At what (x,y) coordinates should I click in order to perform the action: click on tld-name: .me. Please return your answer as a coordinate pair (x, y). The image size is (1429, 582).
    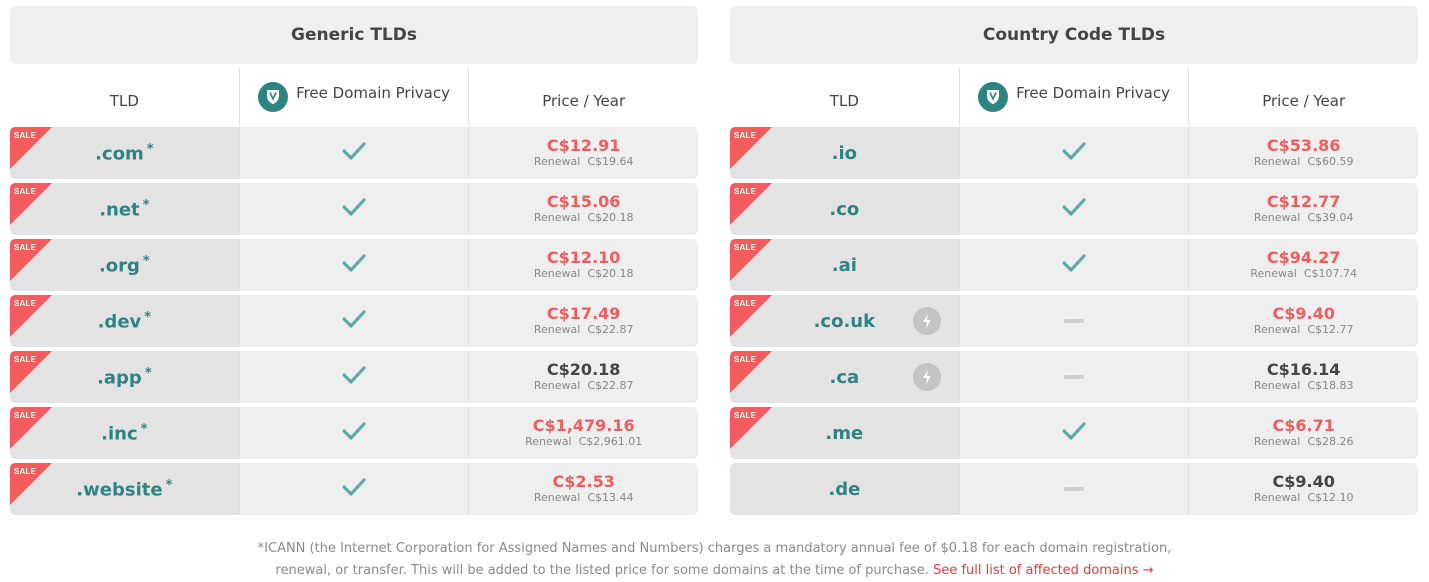
    Looking at the image, I should click on (844, 433).